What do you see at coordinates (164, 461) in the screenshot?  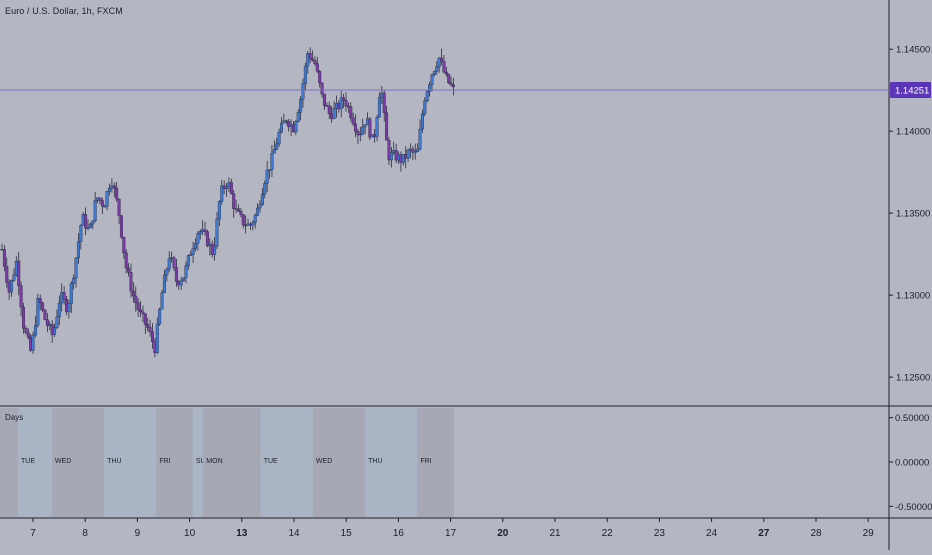 I see `session-day-label: FRI` at bounding box center [164, 461].